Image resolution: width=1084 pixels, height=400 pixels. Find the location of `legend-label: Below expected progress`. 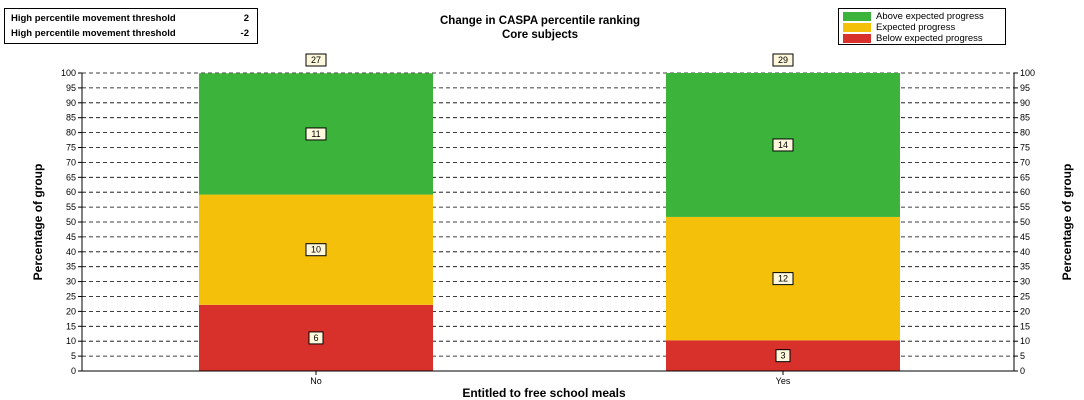

legend-label: Below expected progress is located at coordinates (929, 38).